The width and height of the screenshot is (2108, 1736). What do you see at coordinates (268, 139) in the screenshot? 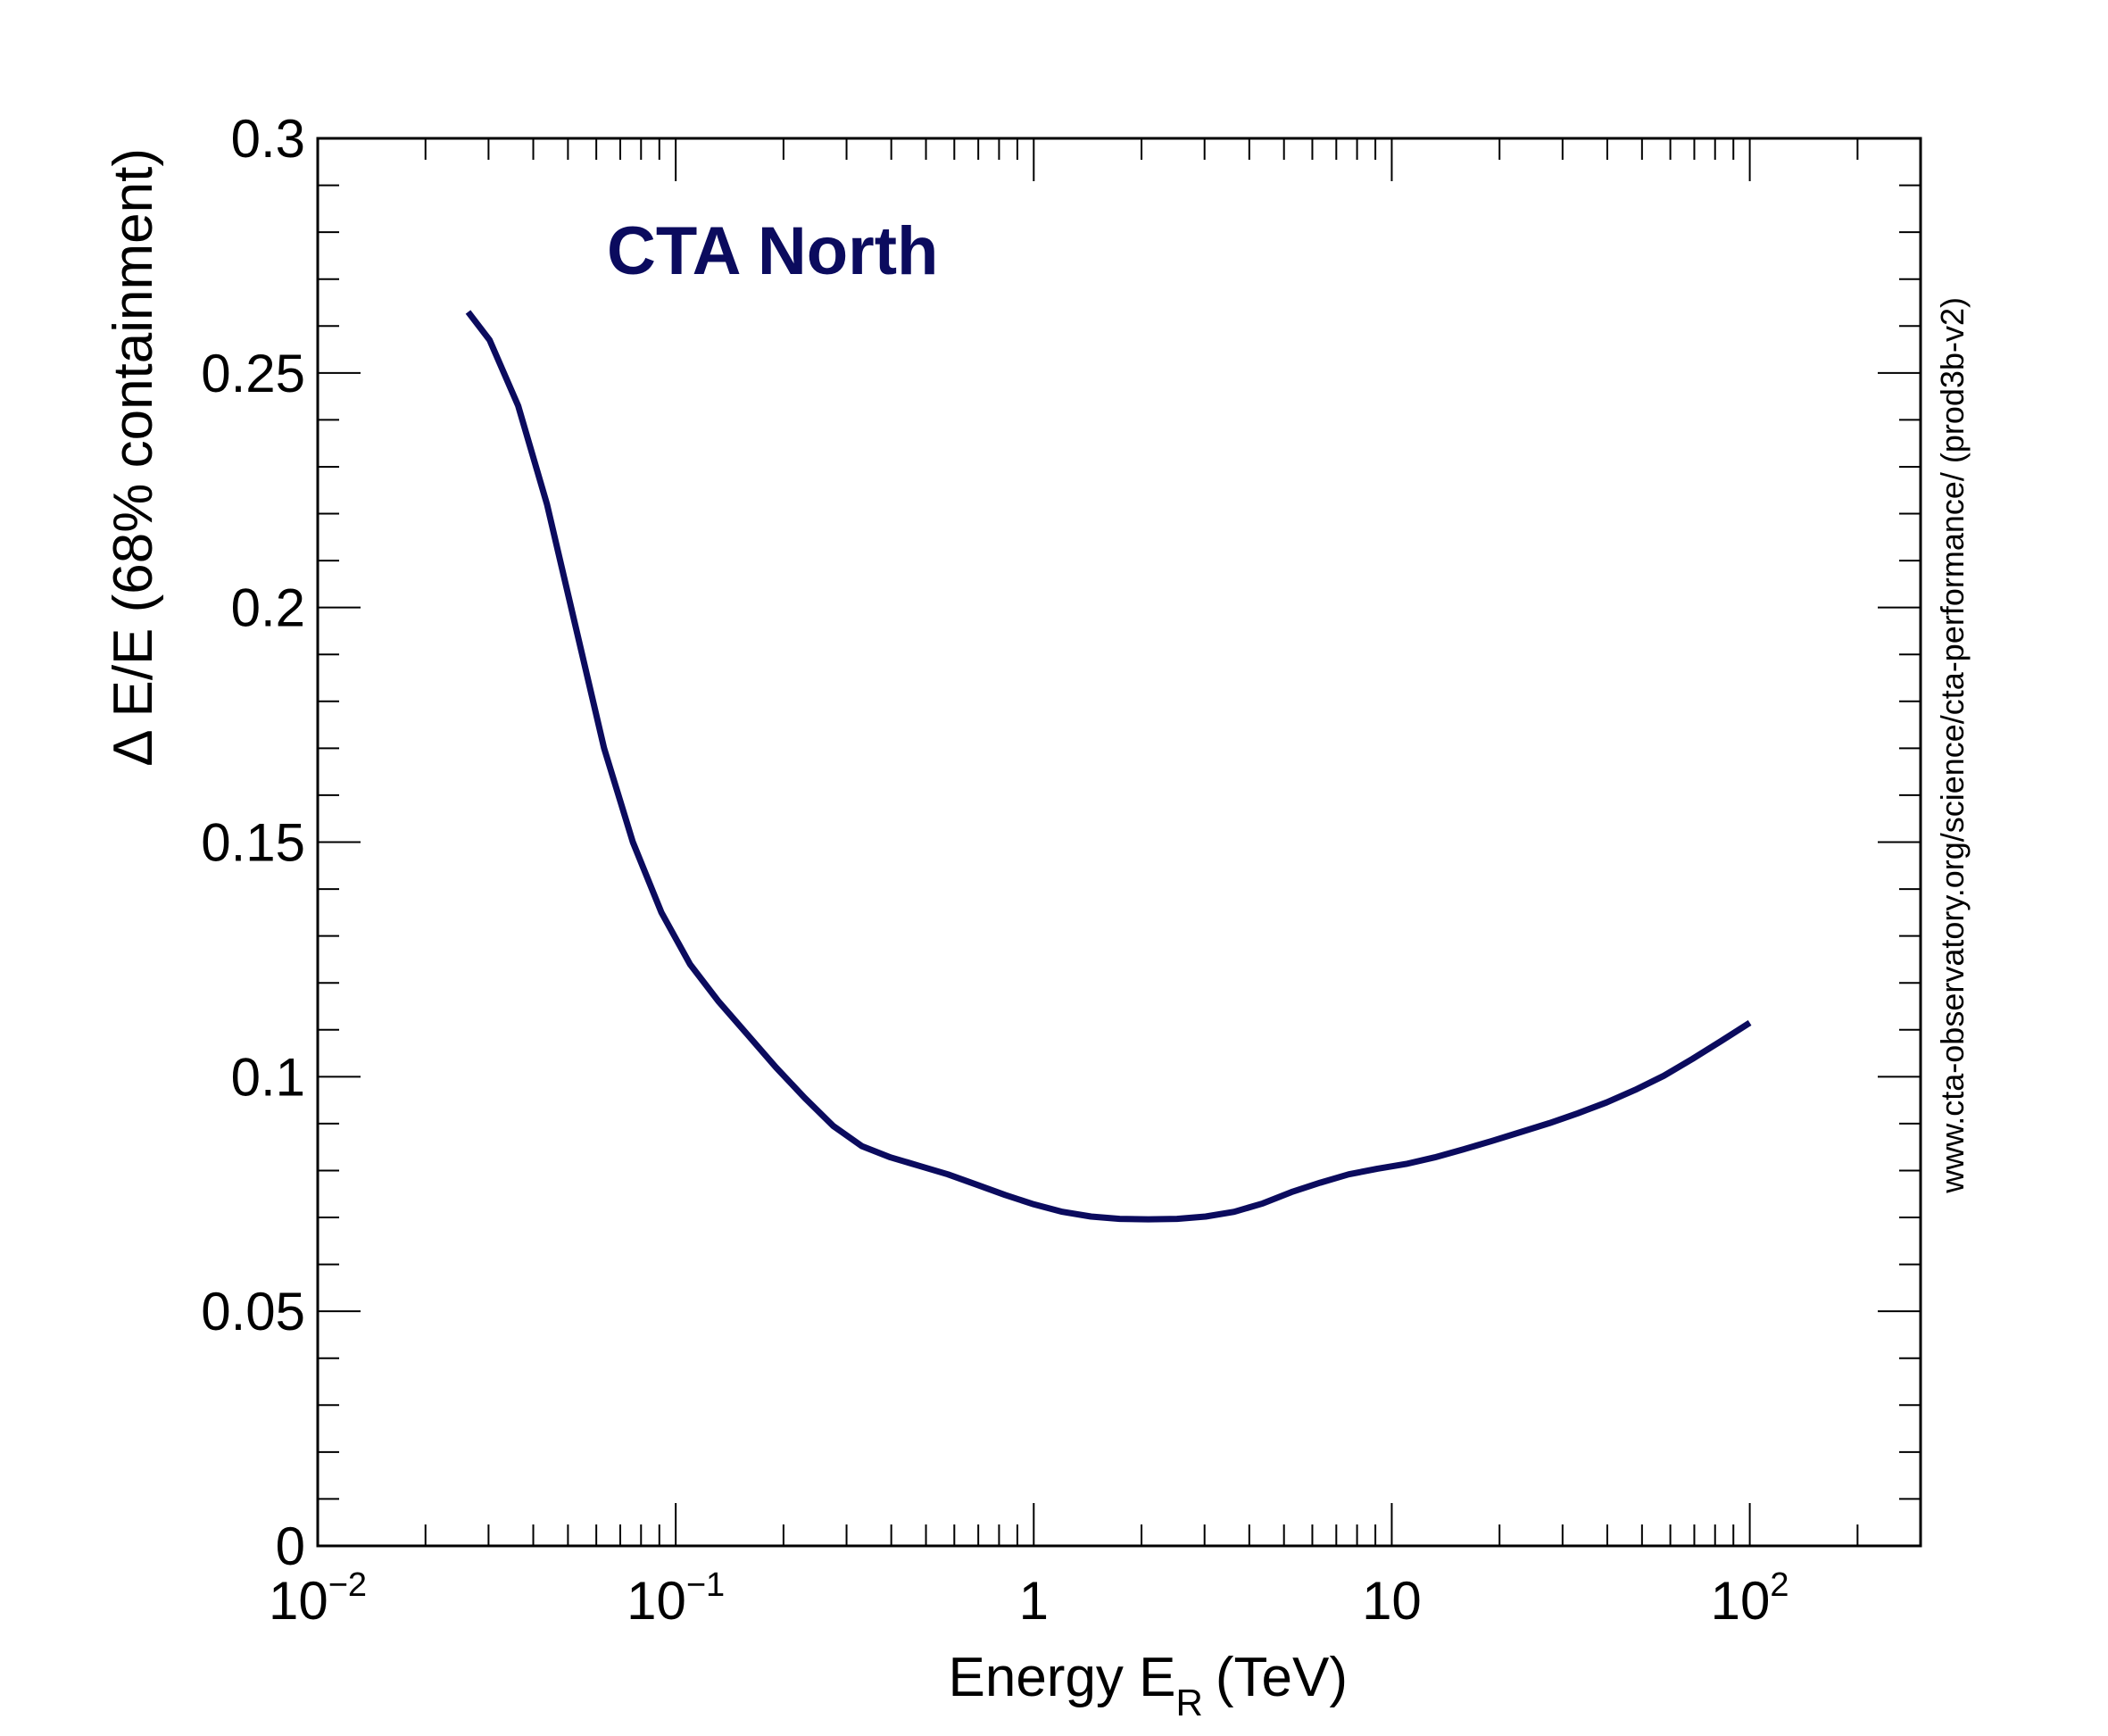
I see `y-tick-label: 0.3` at bounding box center [268, 139].